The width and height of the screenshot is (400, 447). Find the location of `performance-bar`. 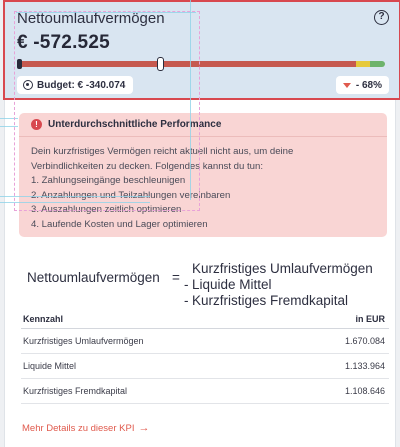

performance-bar is located at coordinates (201, 64).